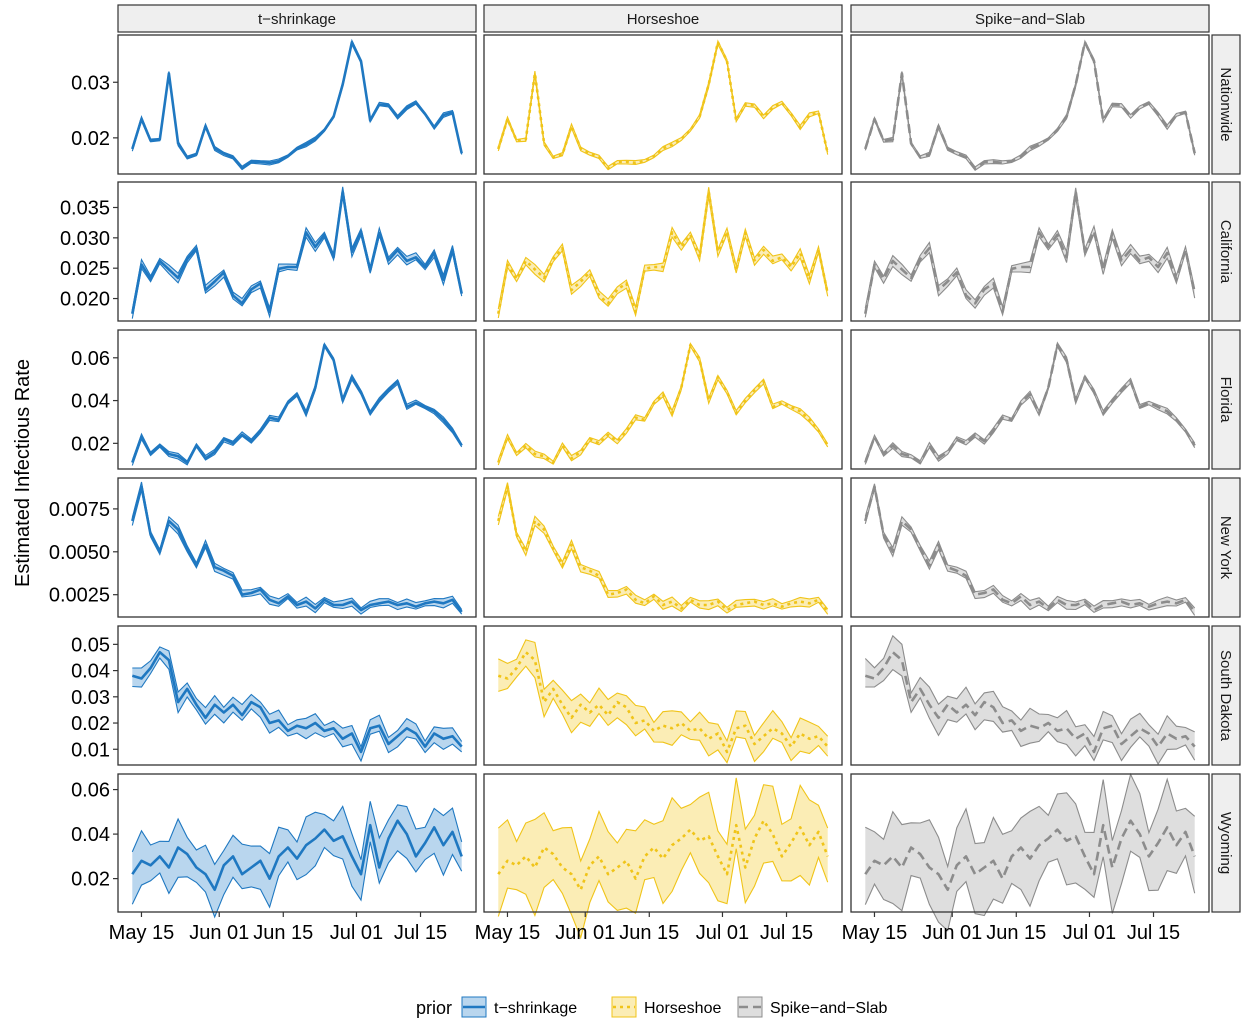 The width and height of the screenshot is (1241, 1018). I want to click on legend-title: prior, so click(434, 1008).